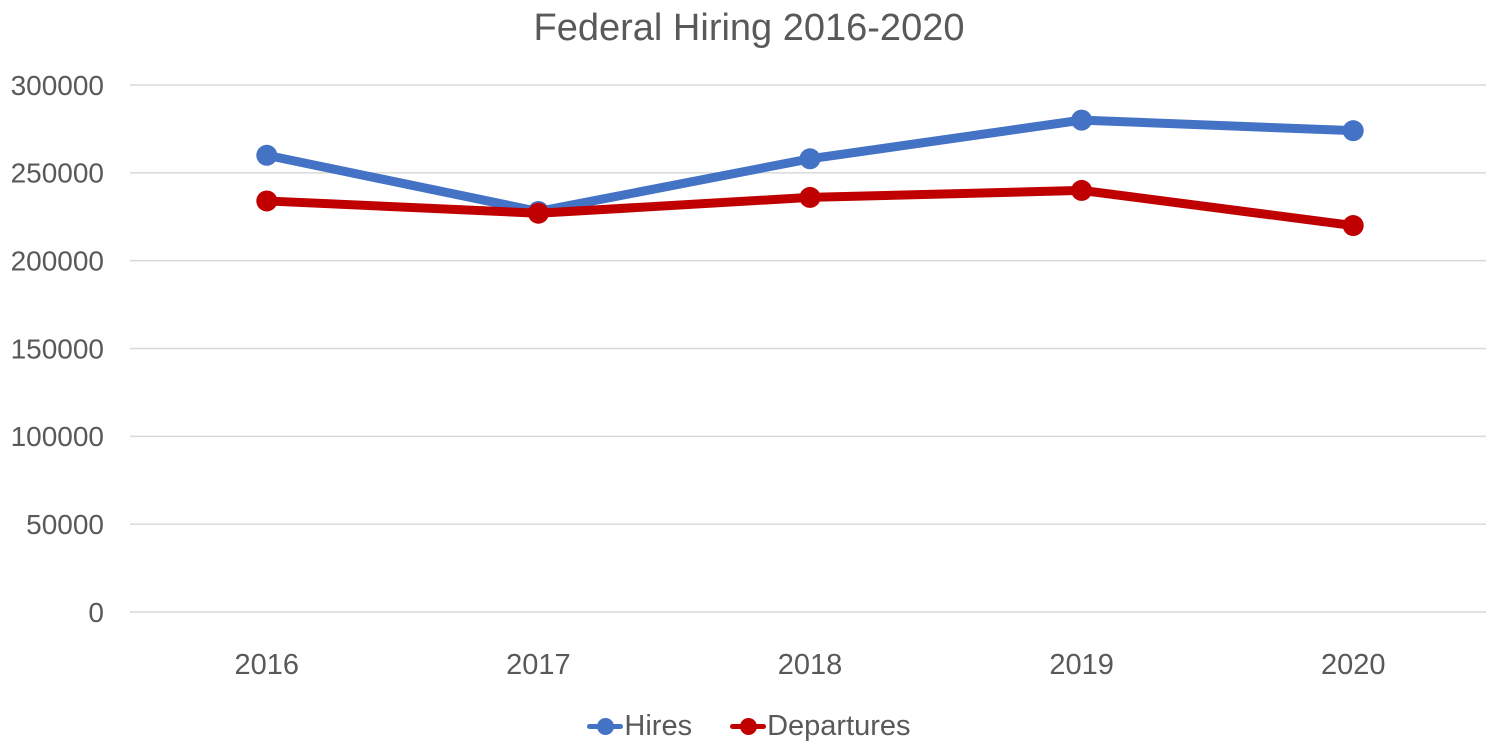  What do you see at coordinates (605, 727) in the screenshot?
I see `hires-line-marker-icon` at bounding box center [605, 727].